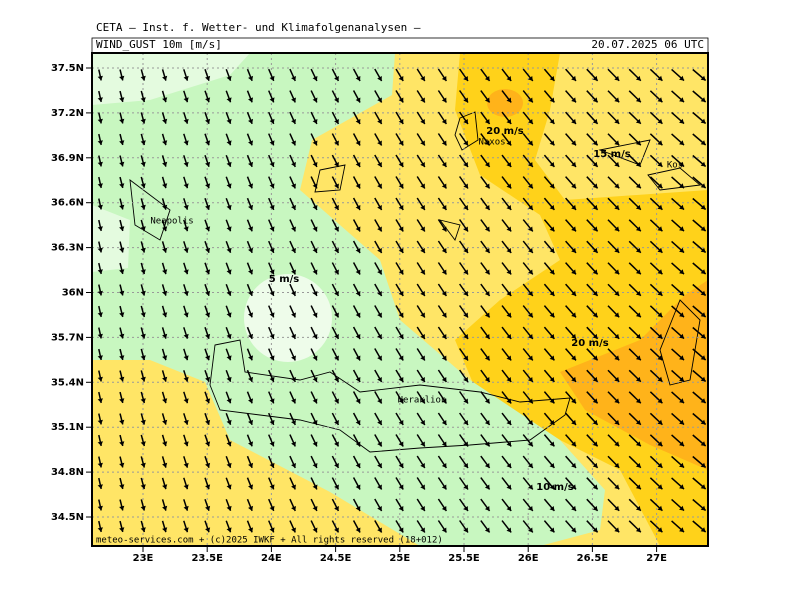 The width and height of the screenshot is (800, 600). I want to click on lon-label: 25E, so click(399, 558).